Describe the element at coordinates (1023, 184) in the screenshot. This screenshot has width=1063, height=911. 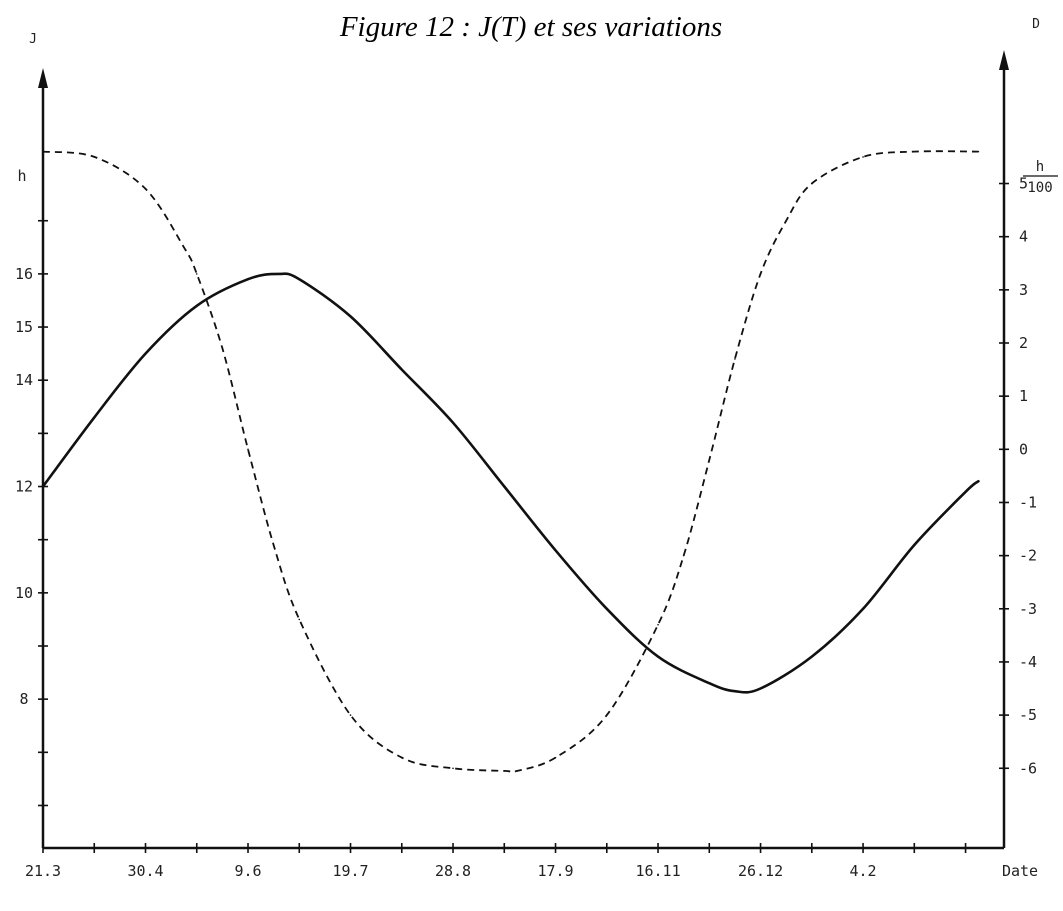
I see `right-tick-label-0: 5` at that location.